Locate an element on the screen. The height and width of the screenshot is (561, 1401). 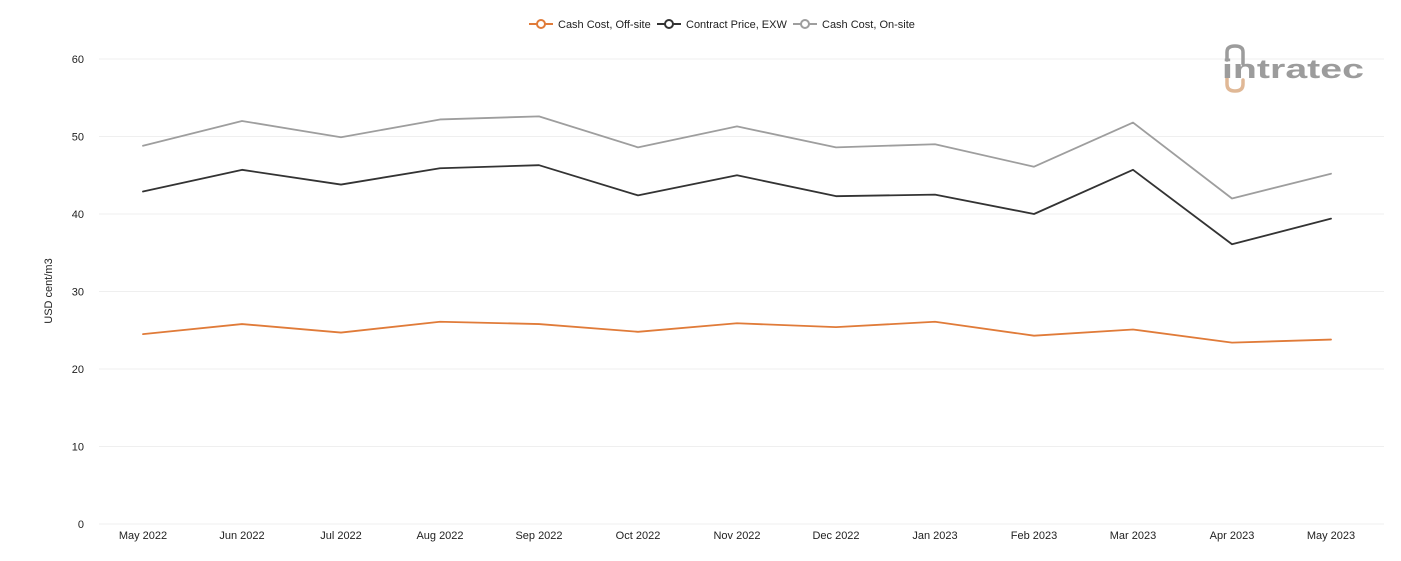
y-tick-label: 40 is located at coordinates (78, 215).